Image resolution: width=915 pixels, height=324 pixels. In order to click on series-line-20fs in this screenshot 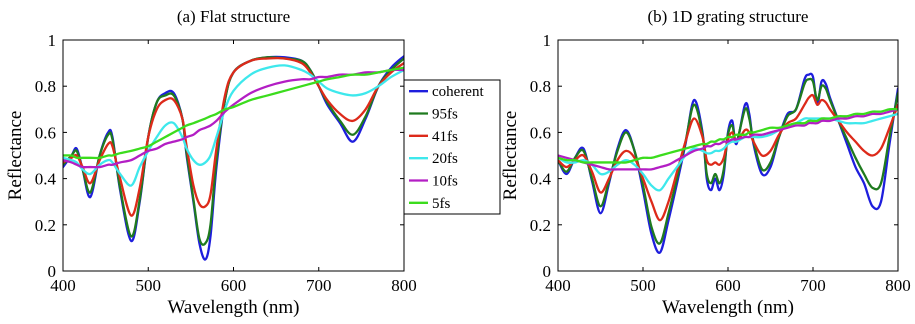, I will do `click(233, 125)`.